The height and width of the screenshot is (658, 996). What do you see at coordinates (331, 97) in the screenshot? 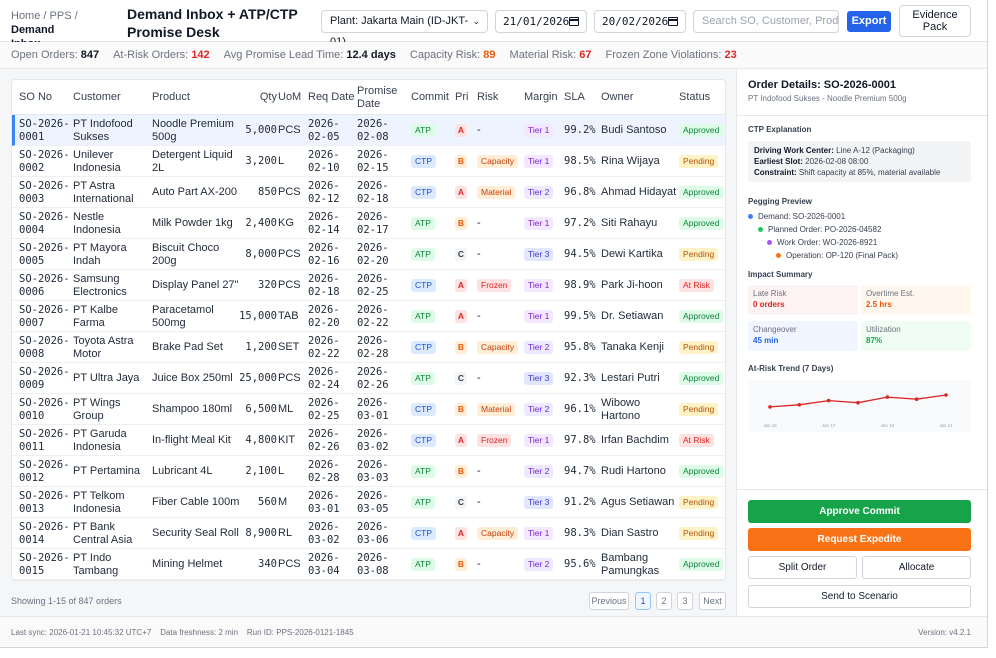
I see `column-header-req: Req Date` at bounding box center [331, 97].